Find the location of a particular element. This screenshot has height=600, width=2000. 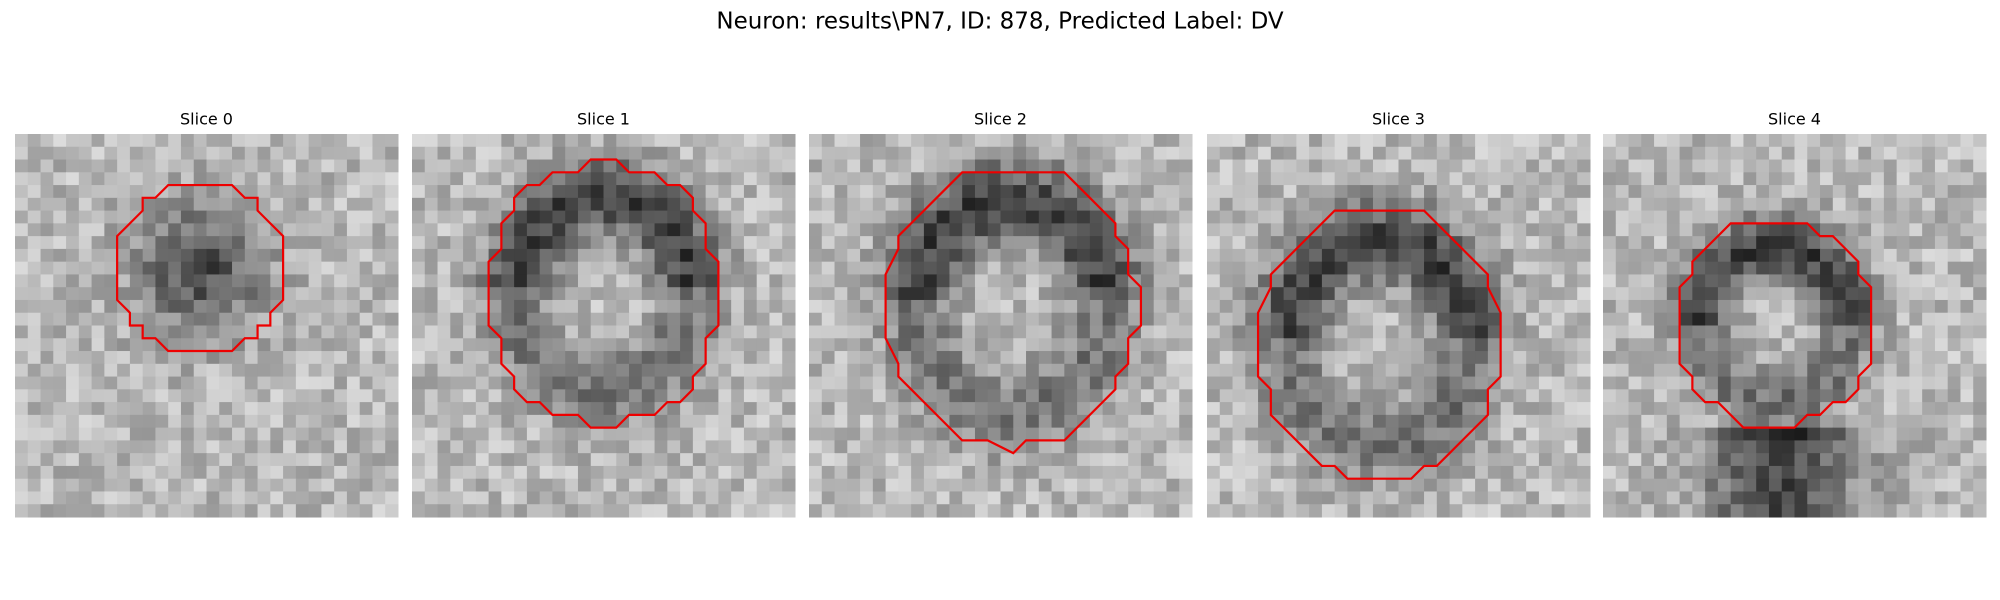

image-panel is located at coordinates (1001, 326).